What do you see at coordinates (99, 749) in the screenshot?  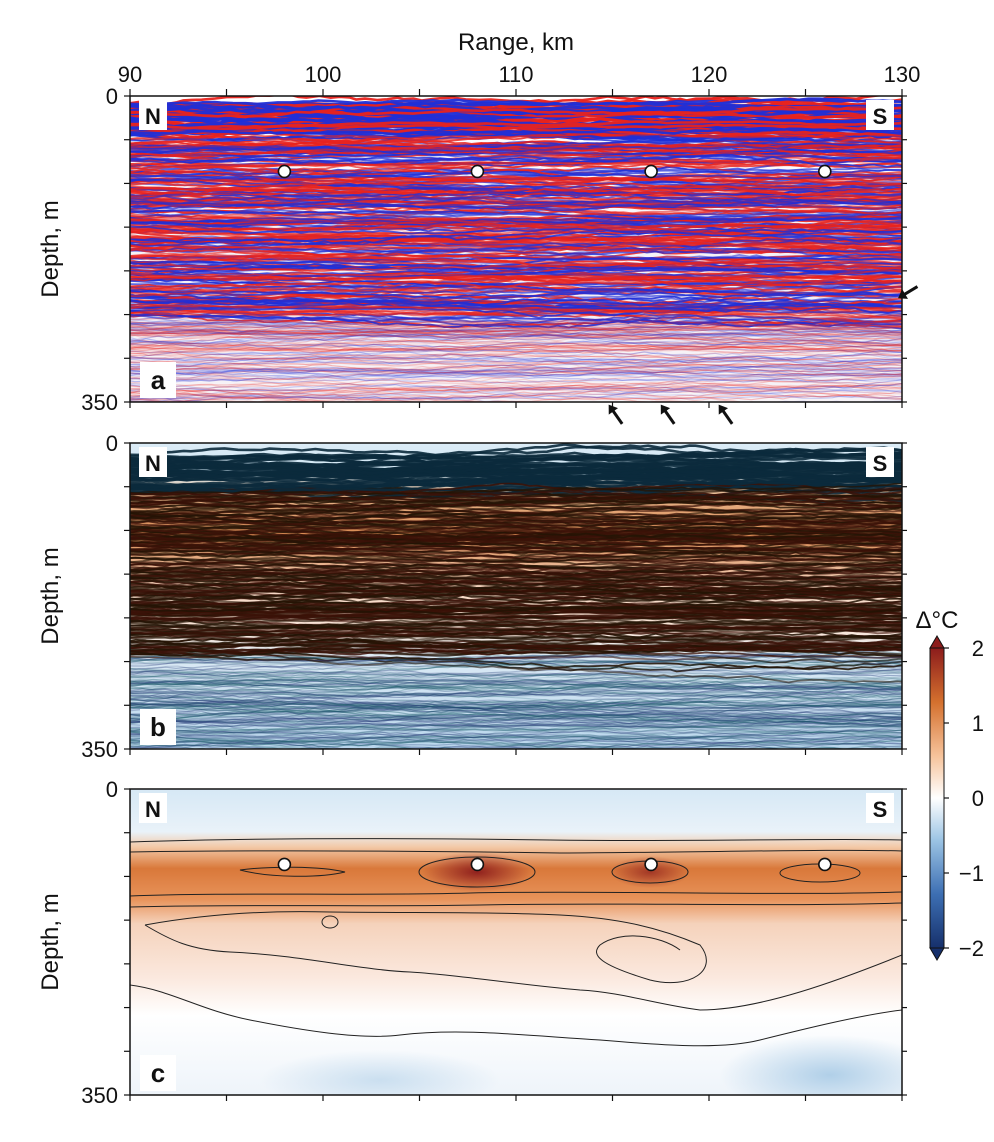 I see `y-tick-label-b-350: 350` at bounding box center [99, 749].